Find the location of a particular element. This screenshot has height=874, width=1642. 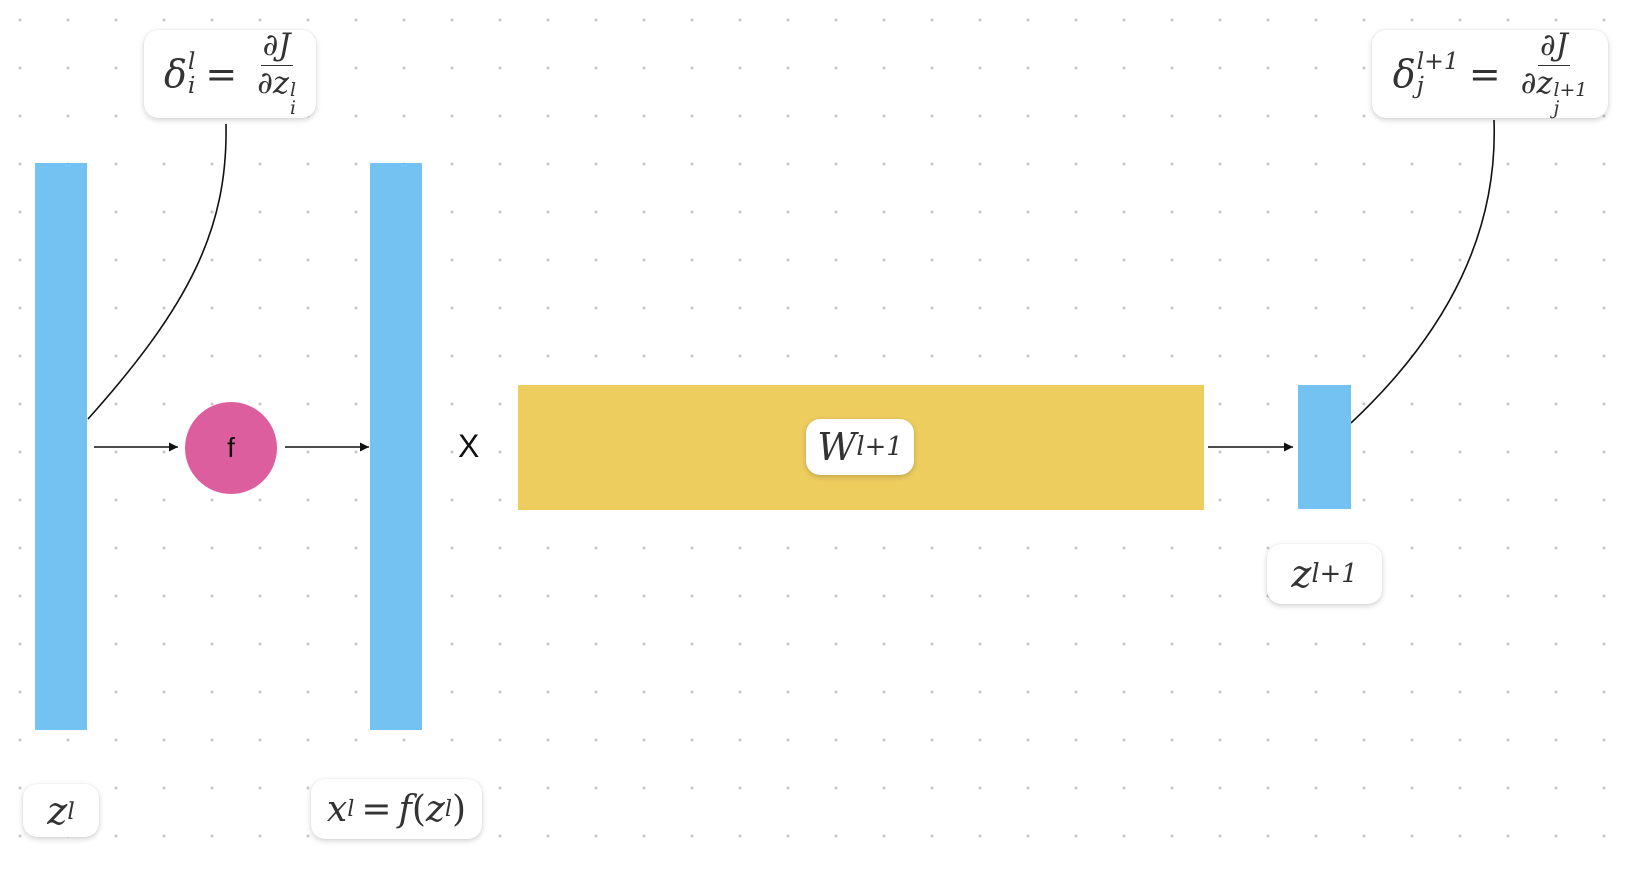

delta-i-den-sup: l is located at coordinates (293, 90).